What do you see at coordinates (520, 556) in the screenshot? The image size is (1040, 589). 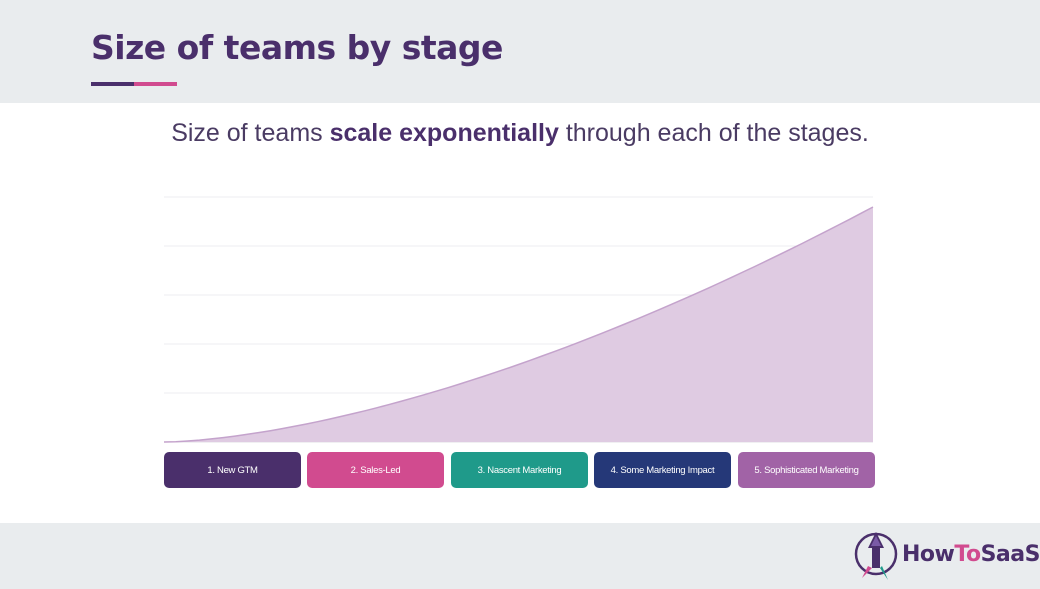 I see `footer-band` at bounding box center [520, 556].